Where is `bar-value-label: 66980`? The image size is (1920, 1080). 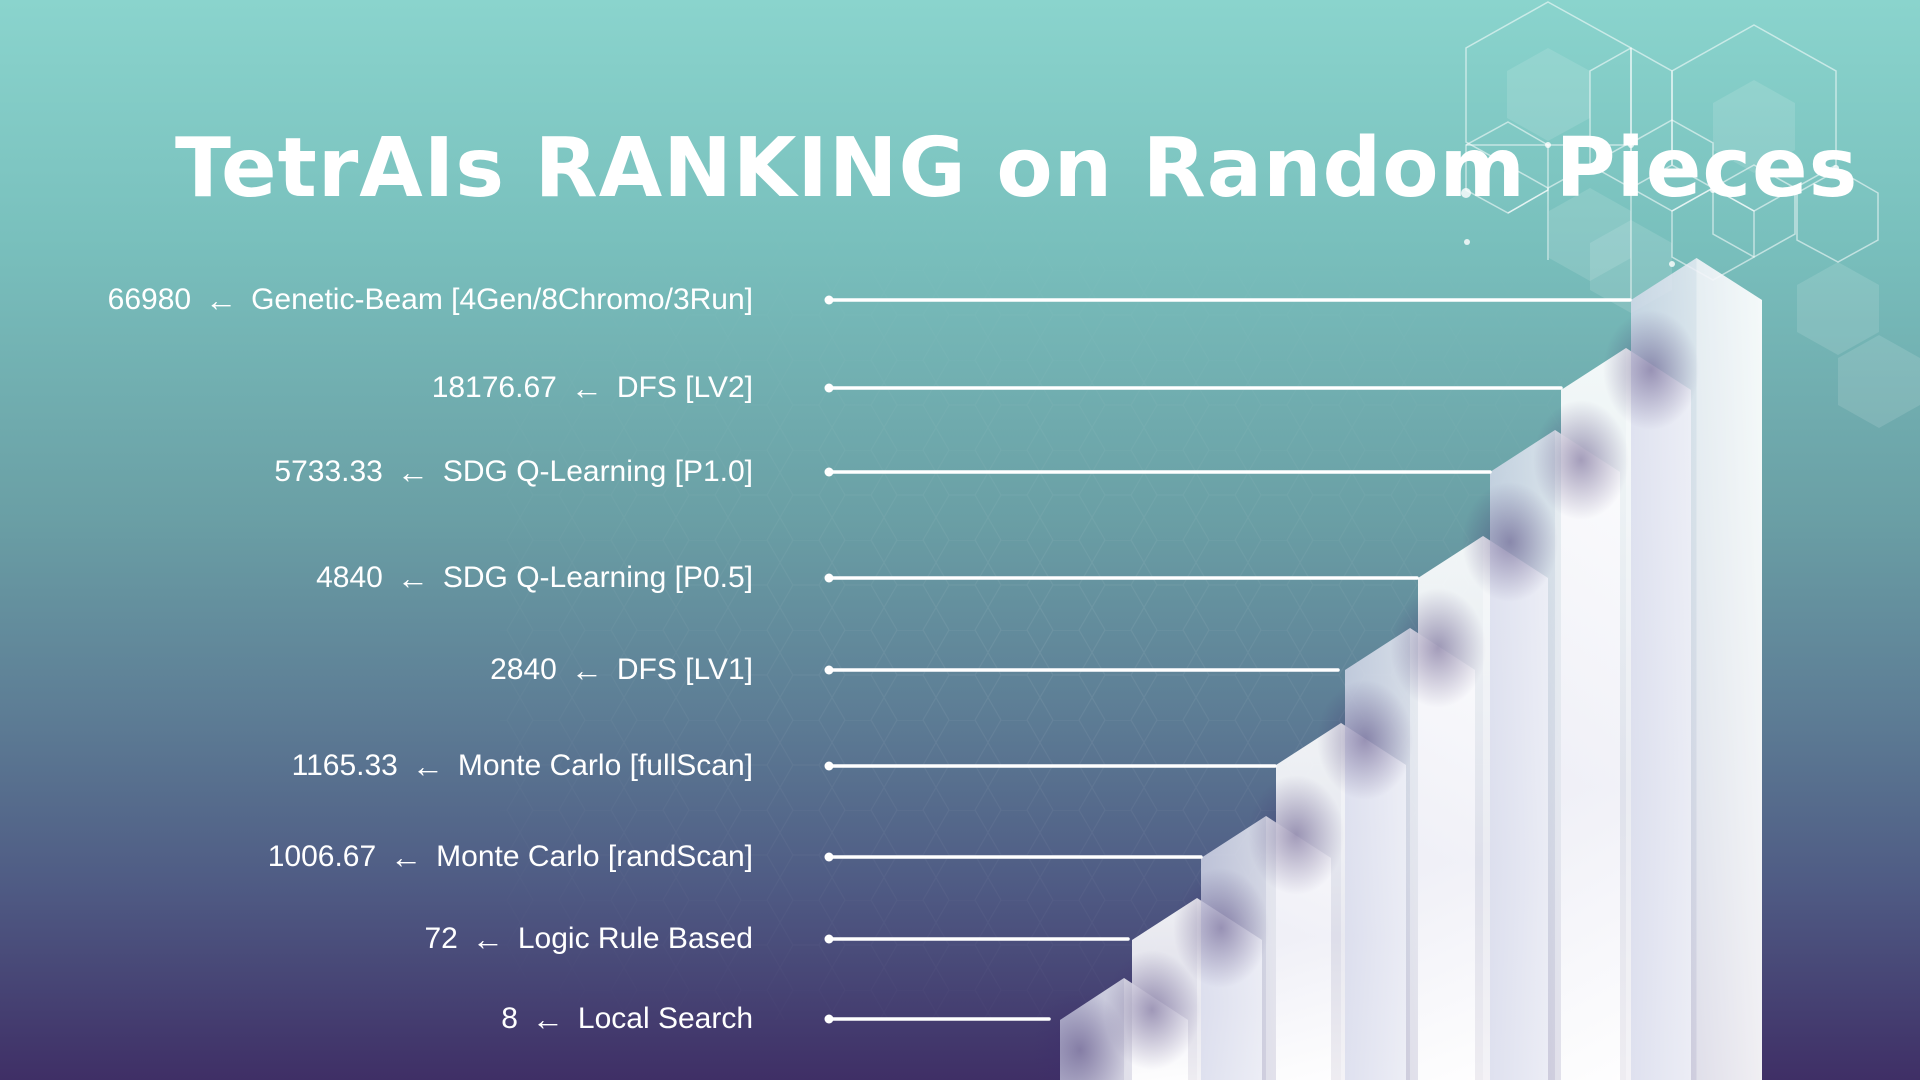 bar-value-label: 66980 is located at coordinates (149, 299).